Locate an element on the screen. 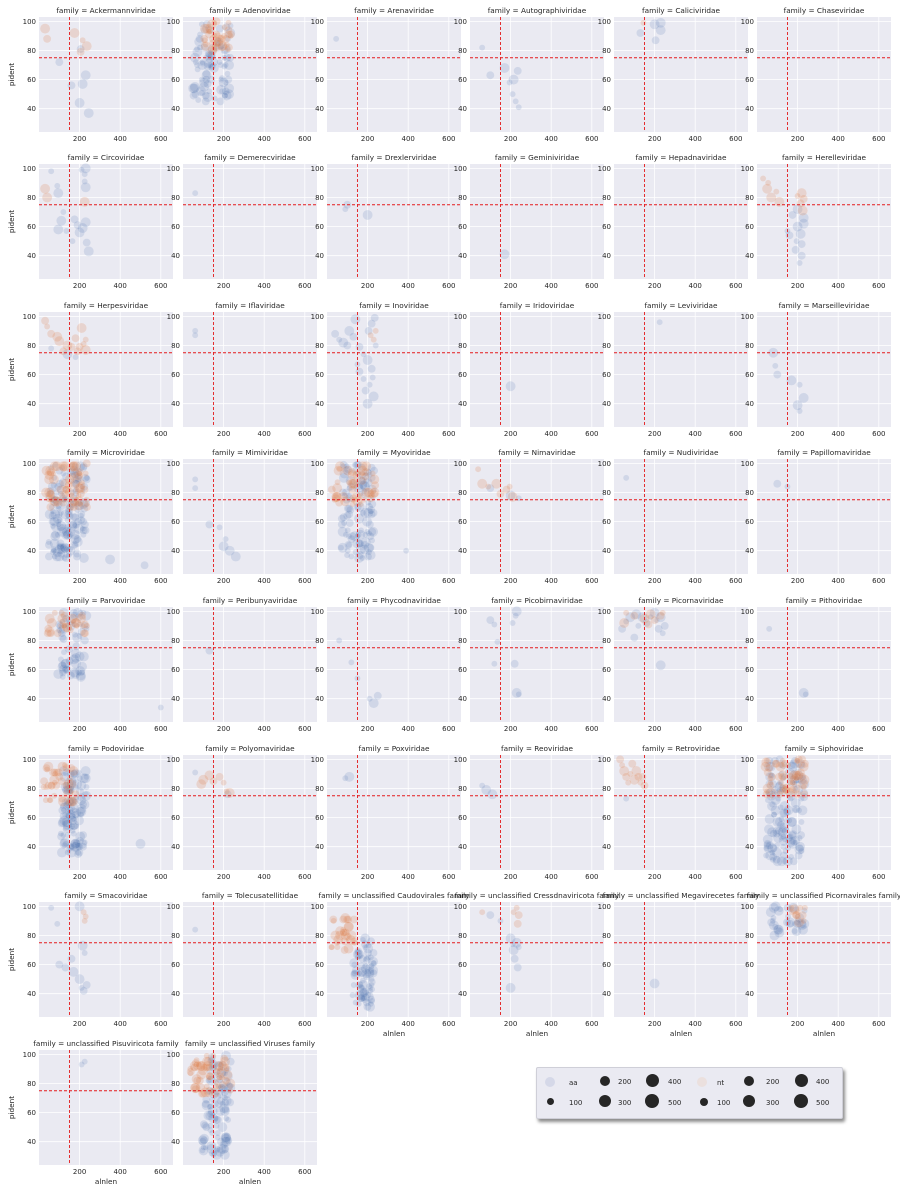 This screenshot has width=900, height=1200. facet-title: family = Papillomaviridae is located at coordinates (824, 452).